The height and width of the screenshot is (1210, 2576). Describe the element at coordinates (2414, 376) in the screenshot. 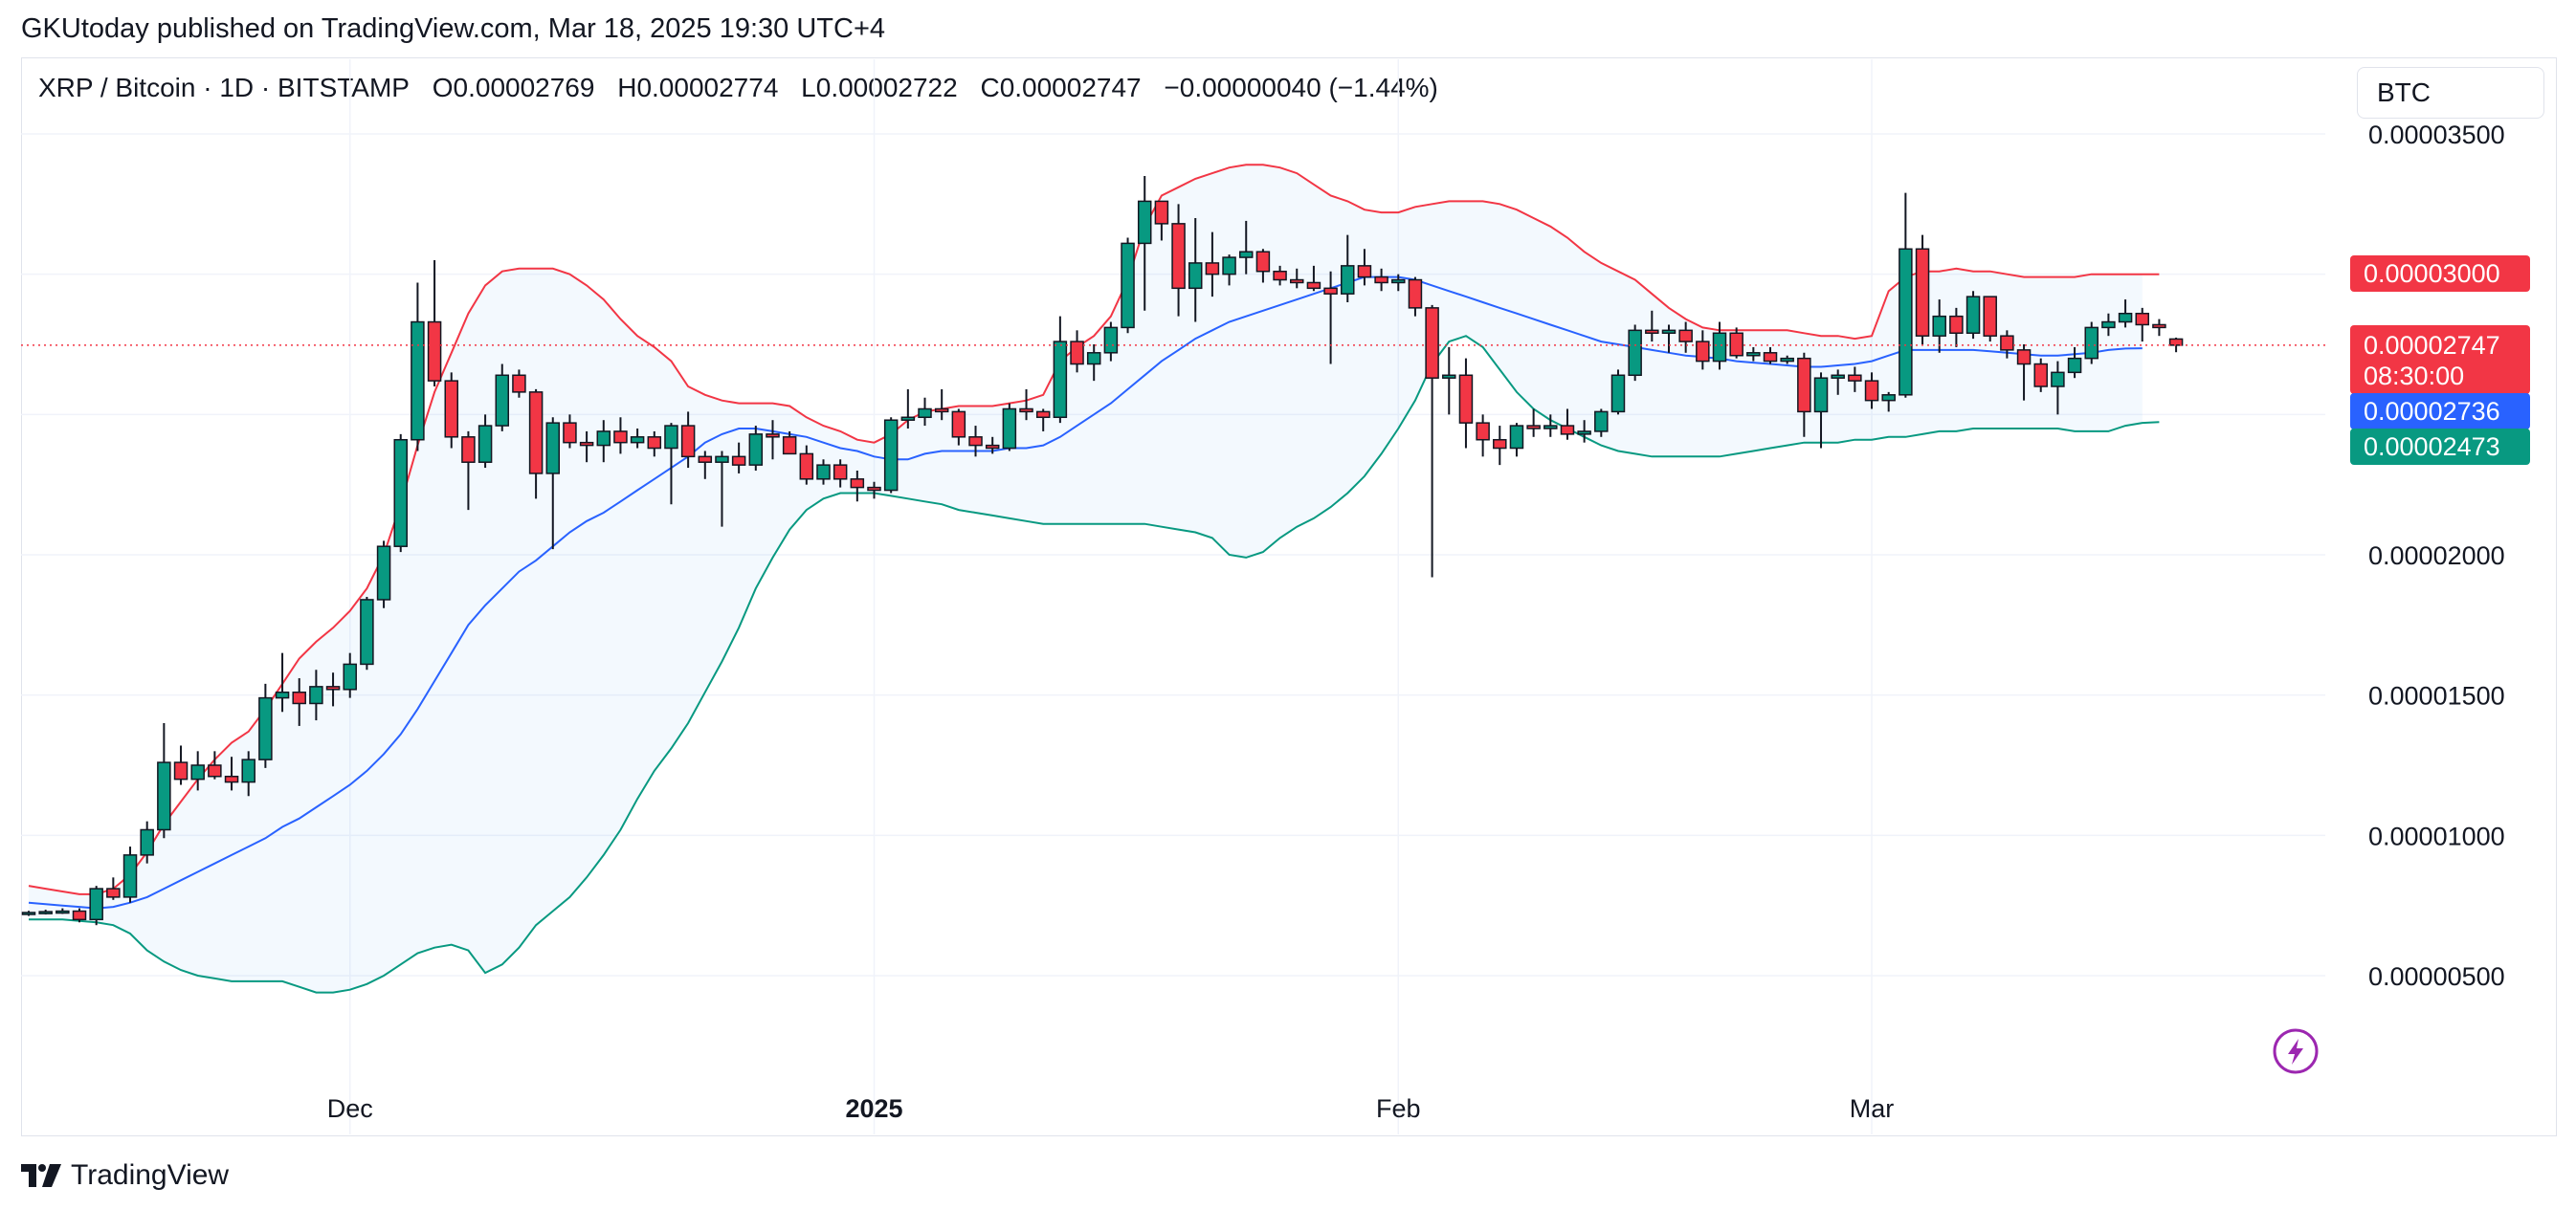

I see `bar-countdown: 08:30:00` at that location.